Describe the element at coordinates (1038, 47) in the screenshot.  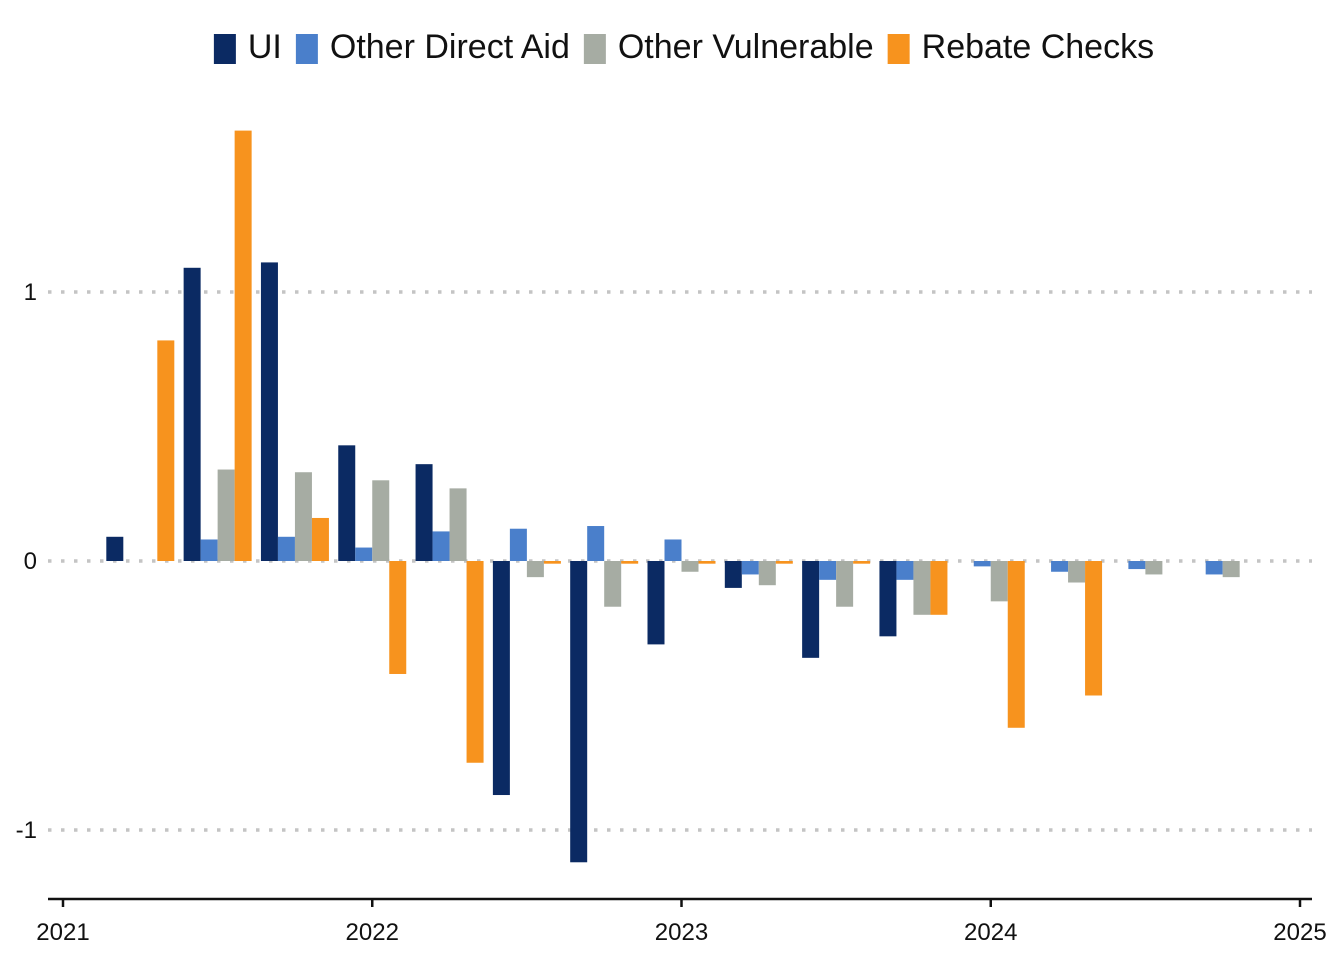
I see `legend-label: Rebate Checks` at that location.